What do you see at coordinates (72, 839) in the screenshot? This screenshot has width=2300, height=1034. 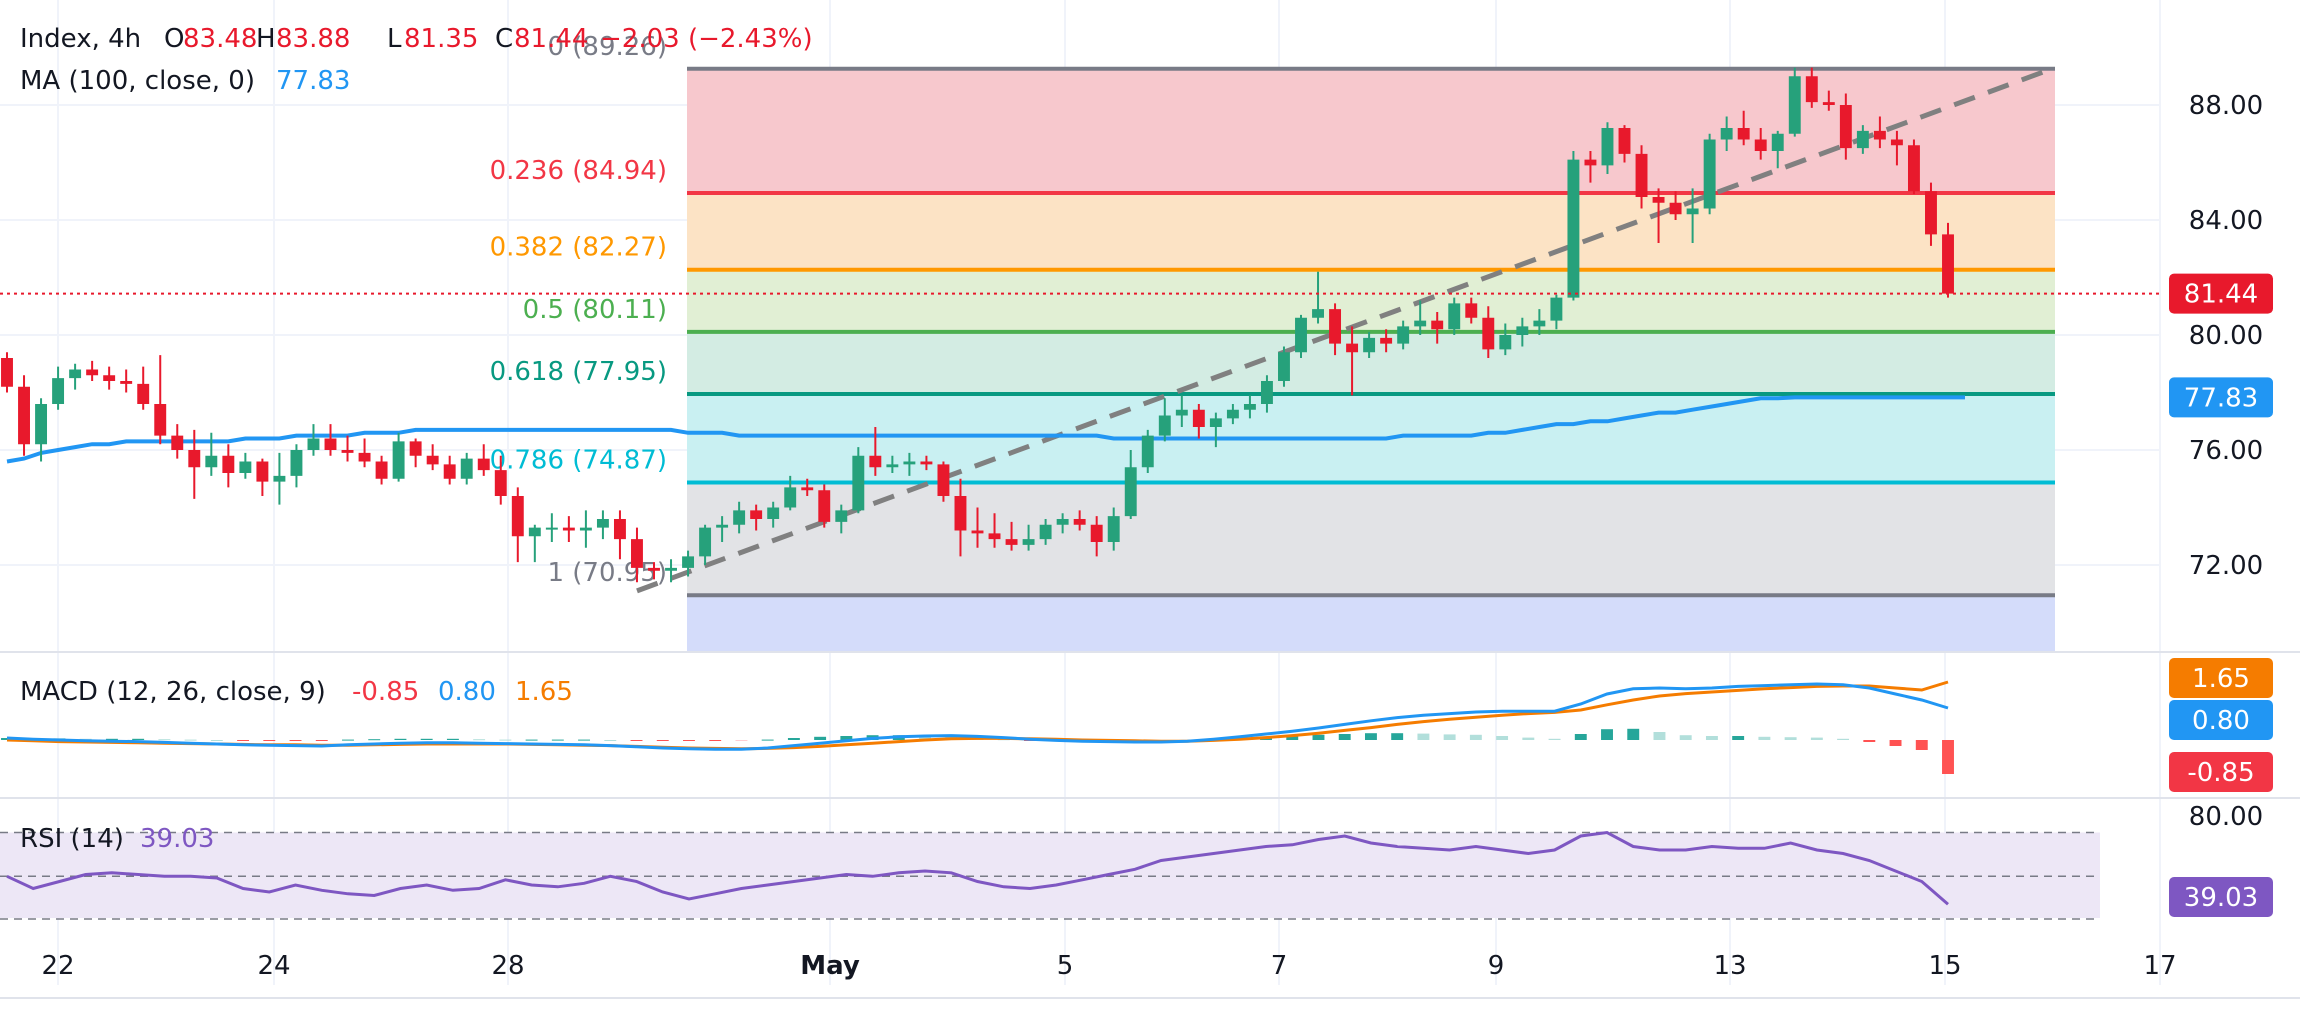 I see `rsi-label: RSI (14)` at bounding box center [72, 839].